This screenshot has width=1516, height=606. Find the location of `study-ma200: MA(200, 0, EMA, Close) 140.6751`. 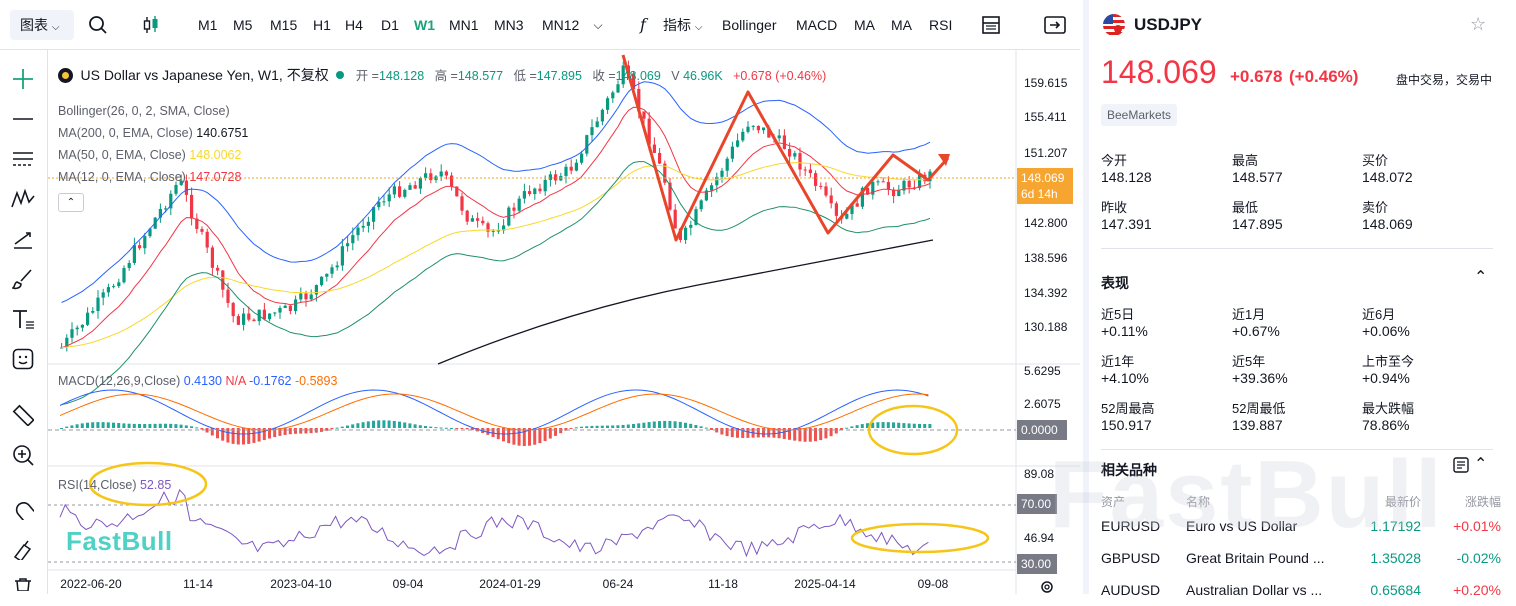

study-ma200: MA(200, 0, EMA, Close) 140.6751 is located at coordinates (153, 133).